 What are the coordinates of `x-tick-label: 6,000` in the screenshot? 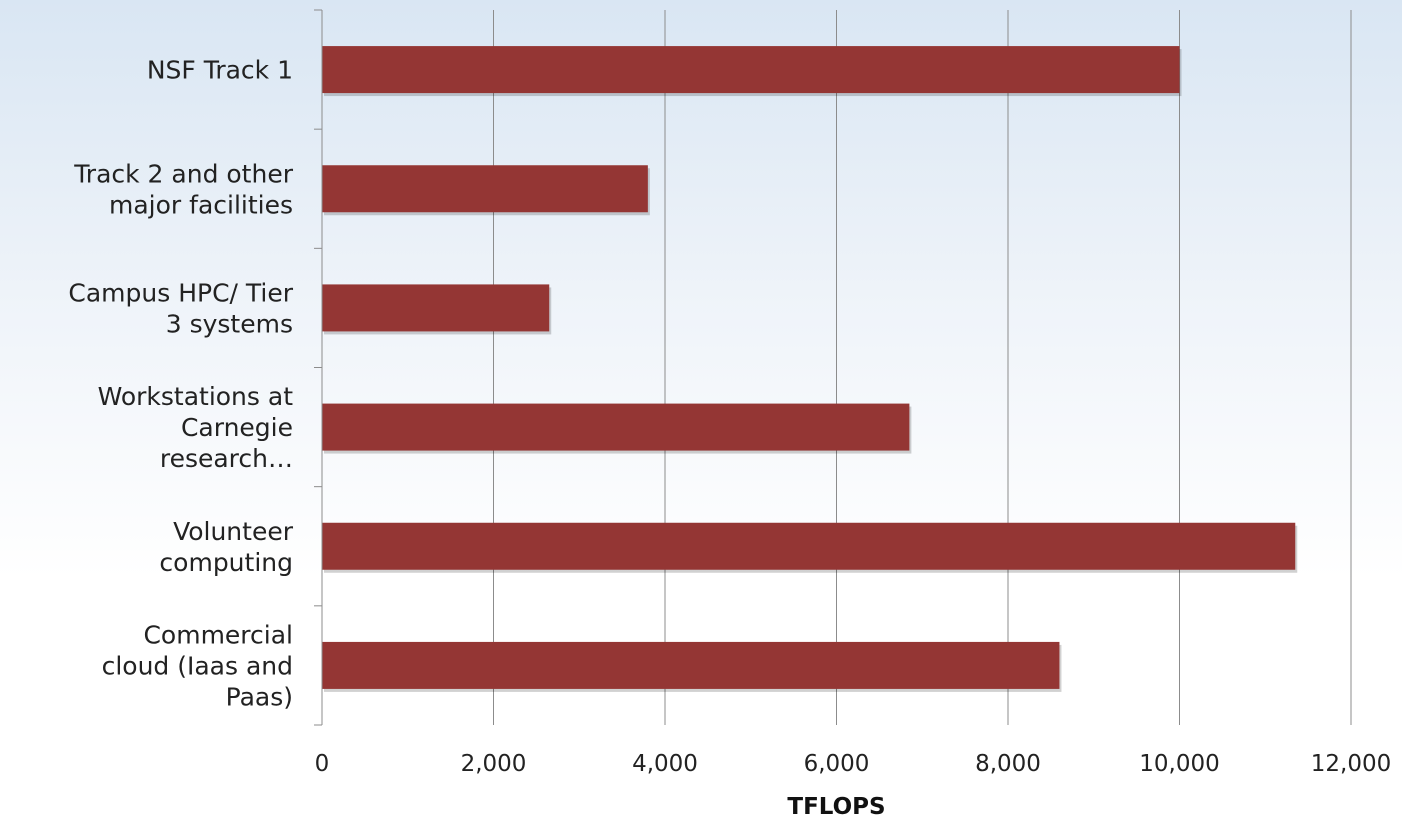 It's located at (837, 764).